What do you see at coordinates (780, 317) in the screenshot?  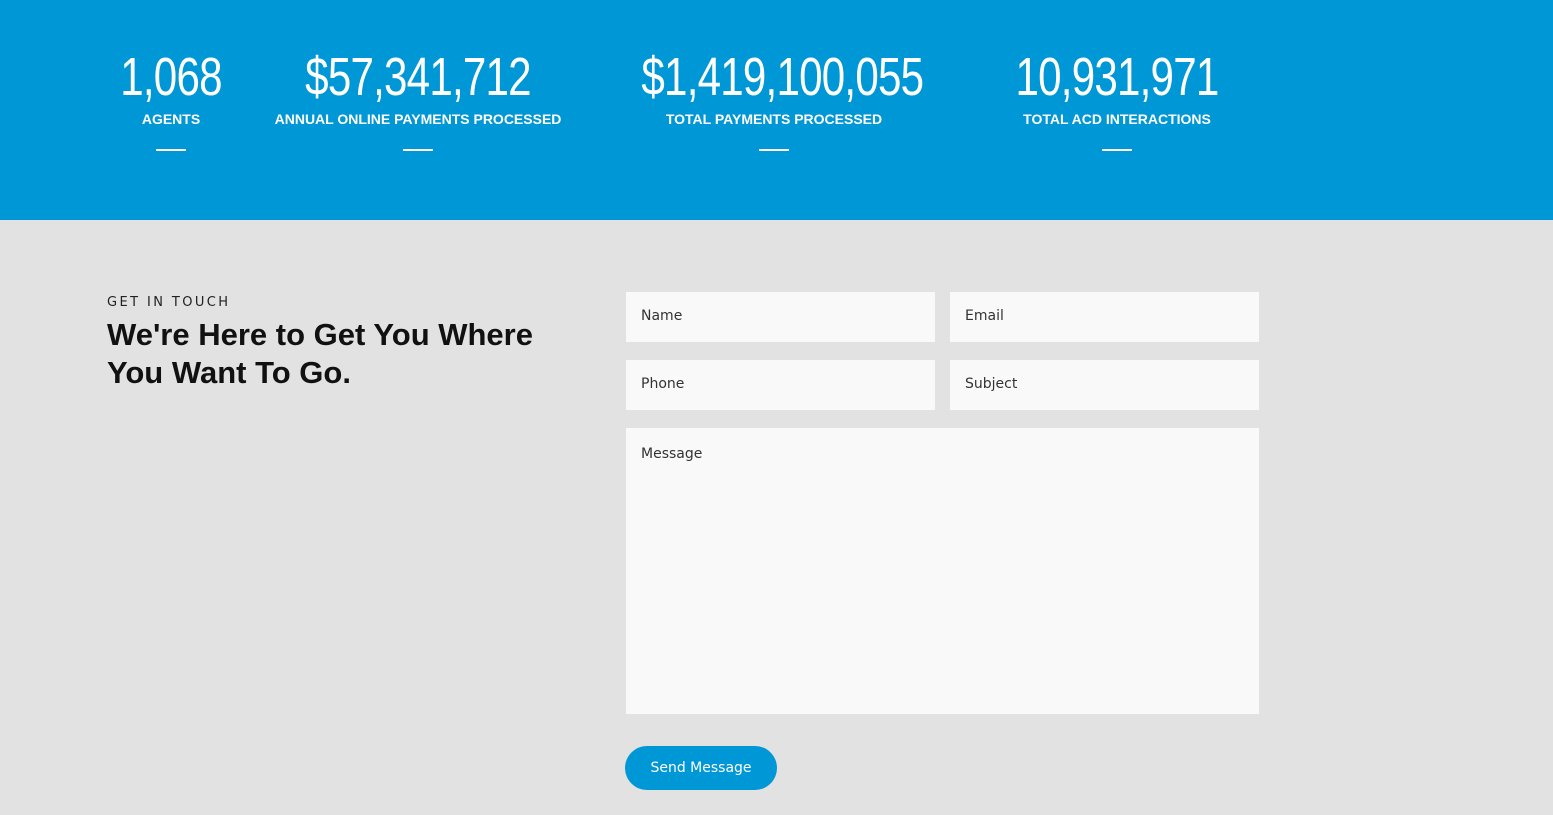 I see `name-input: Name` at bounding box center [780, 317].